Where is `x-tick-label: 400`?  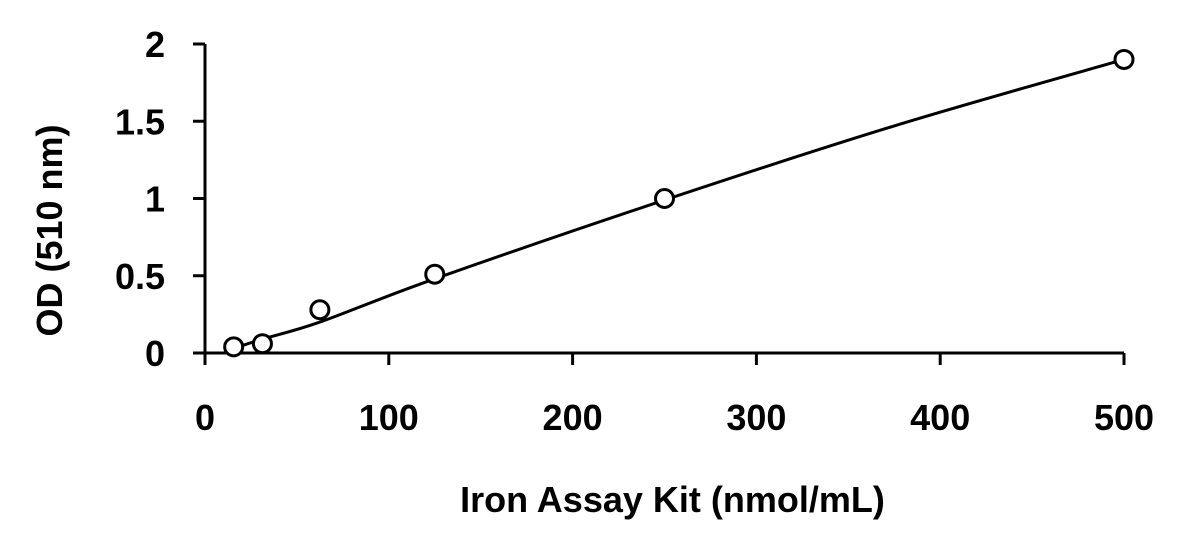 x-tick-label: 400 is located at coordinates (940, 417).